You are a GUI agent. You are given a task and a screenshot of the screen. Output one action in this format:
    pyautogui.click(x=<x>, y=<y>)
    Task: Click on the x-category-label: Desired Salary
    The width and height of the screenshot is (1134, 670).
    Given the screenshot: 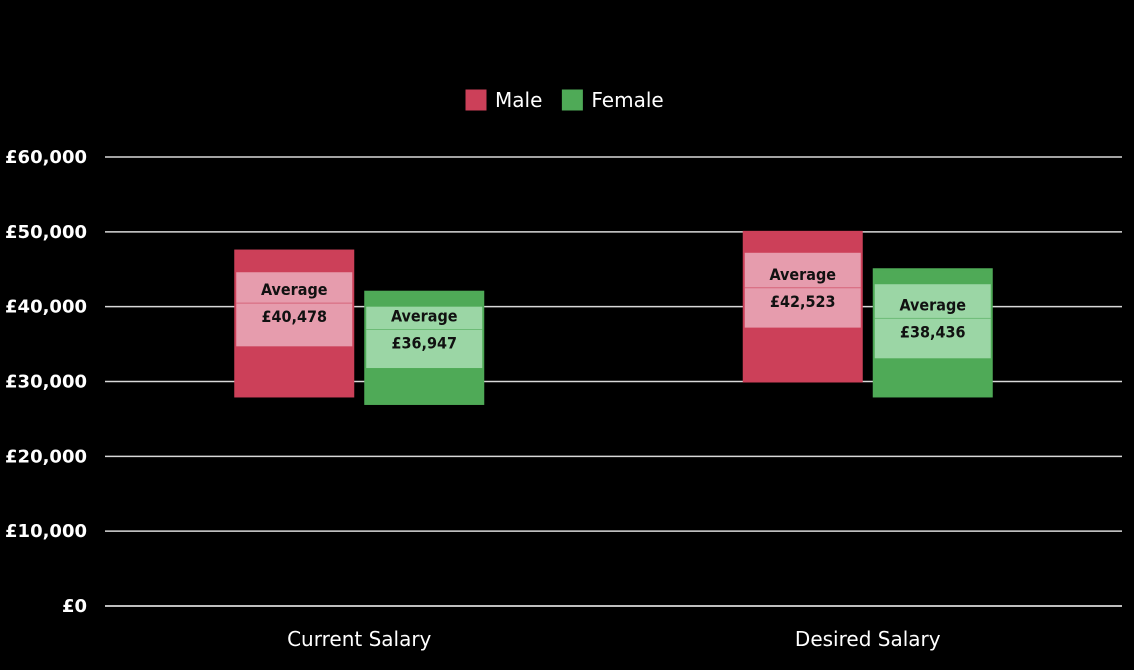 What is the action you would take?
    pyautogui.click(x=868, y=639)
    